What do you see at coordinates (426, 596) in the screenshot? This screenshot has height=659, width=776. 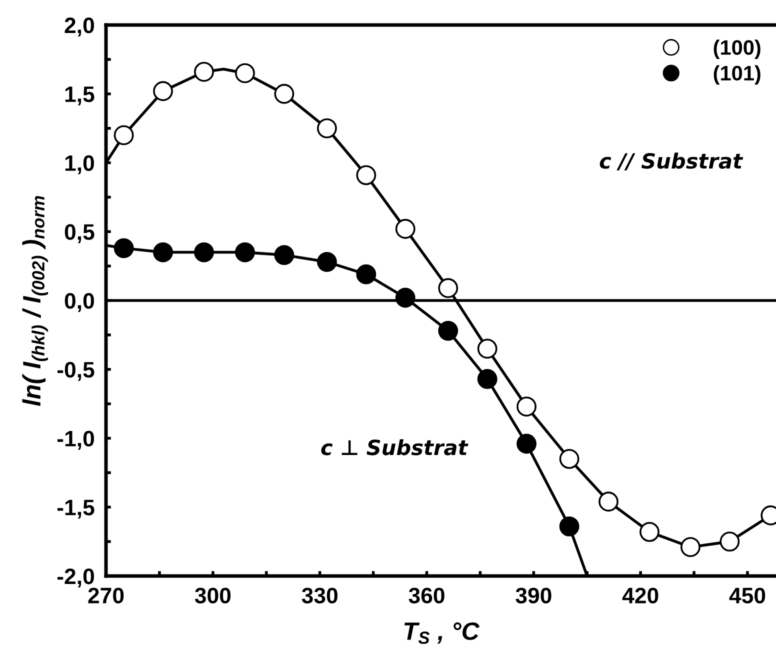 I see `x-tick-label: 360` at bounding box center [426, 596].